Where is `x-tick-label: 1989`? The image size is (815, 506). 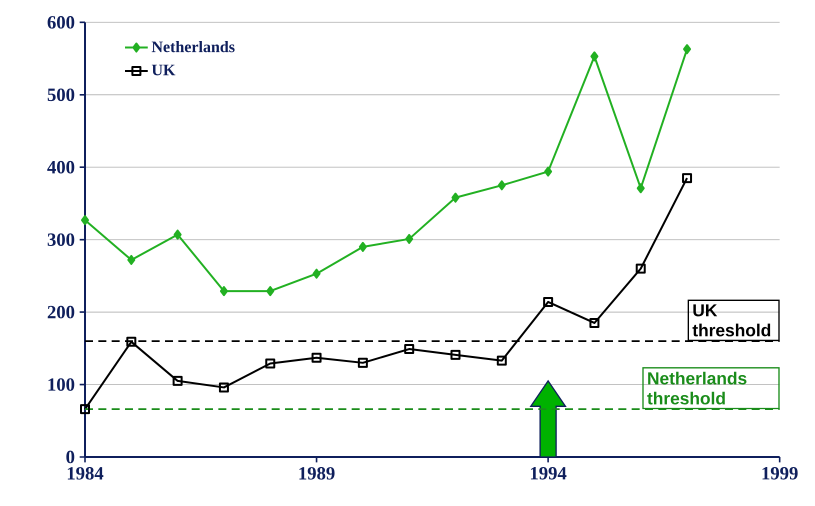 x-tick-label: 1989 is located at coordinates (317, 473).